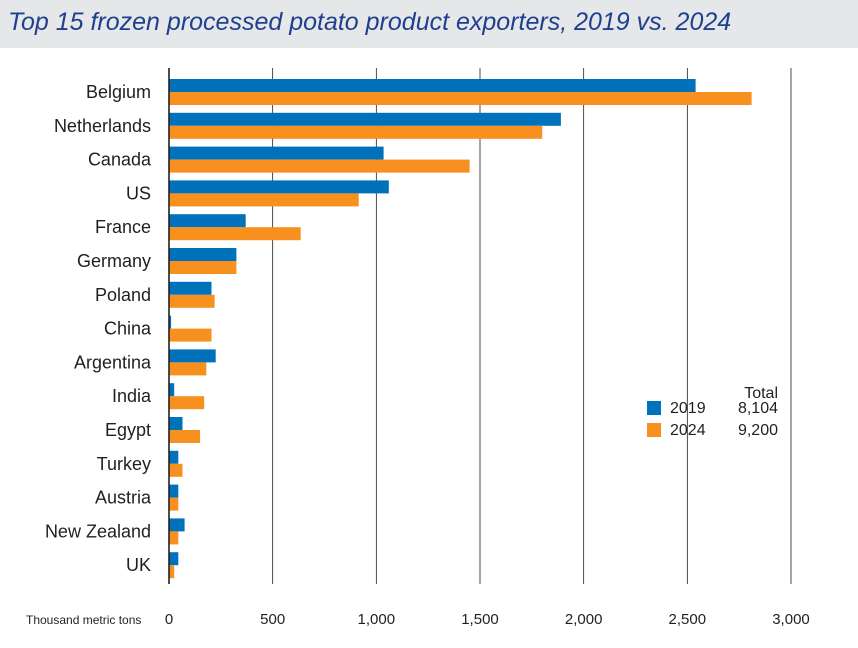  What do you see at coordinates (98, 531) in the screenshot?
I see `category-label-new-zealand: New Zealand` at bounding box center [98, 531].